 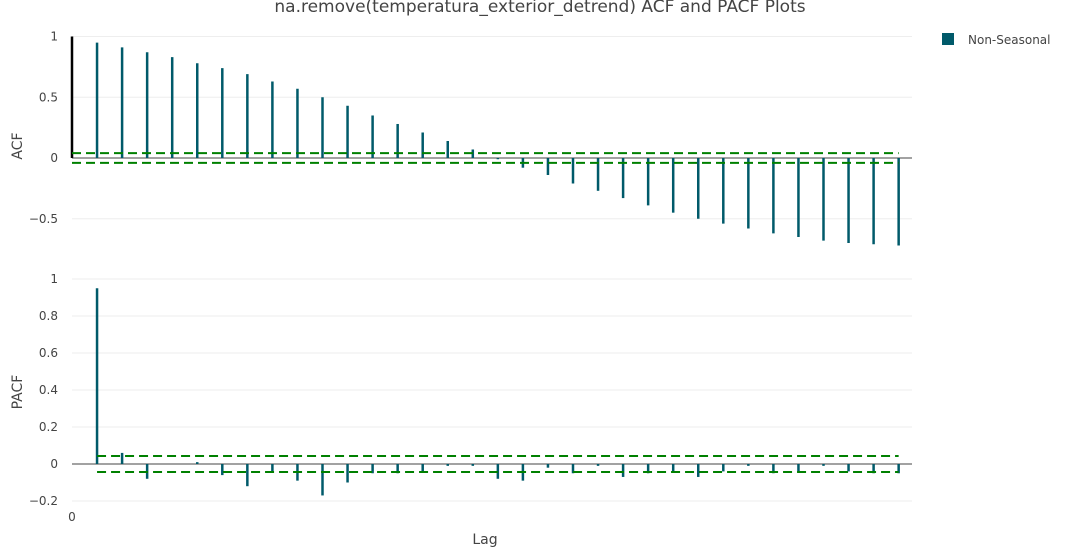 I want to click on acf-y-axis-title: ACF, so click(x=18, y=145).